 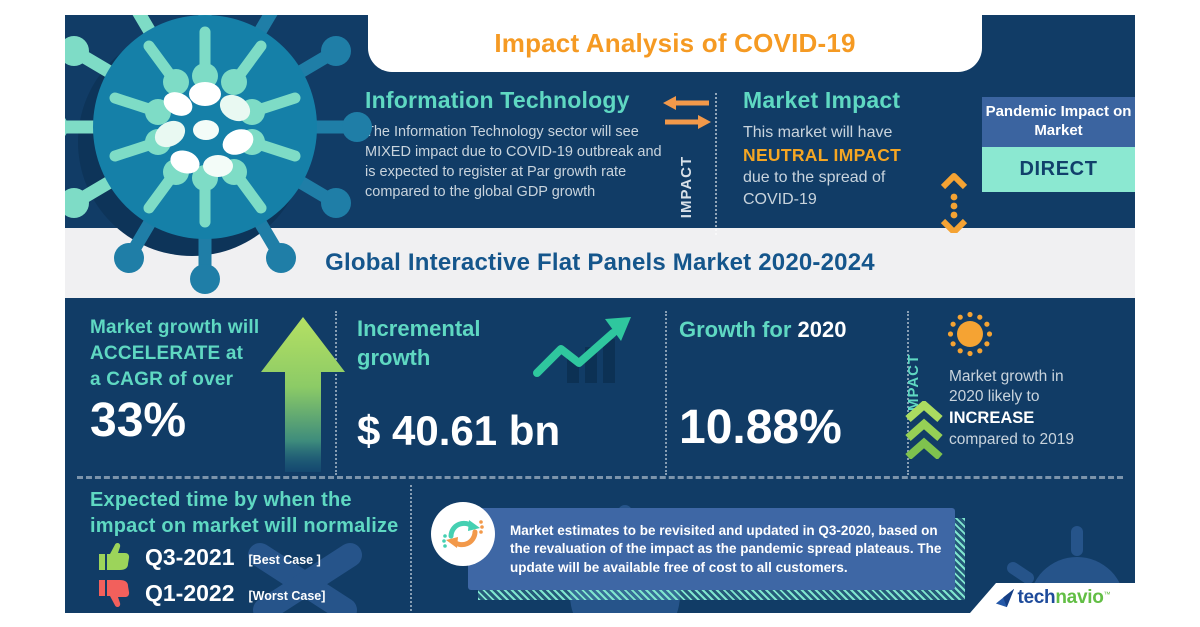 What do you see at coordinates (1011, 439) in the screenshot?
I see `impact2020-line3: compared to 2019` at bounding box center [1011, 439].